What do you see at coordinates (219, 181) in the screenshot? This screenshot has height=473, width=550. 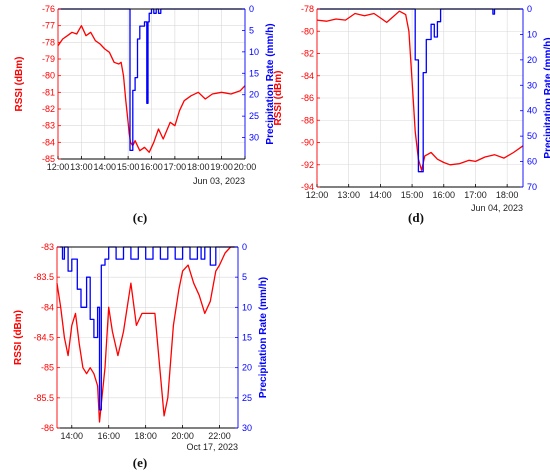 I see `date-label: Jun 03, 2023` at bounding box center [219, 181].